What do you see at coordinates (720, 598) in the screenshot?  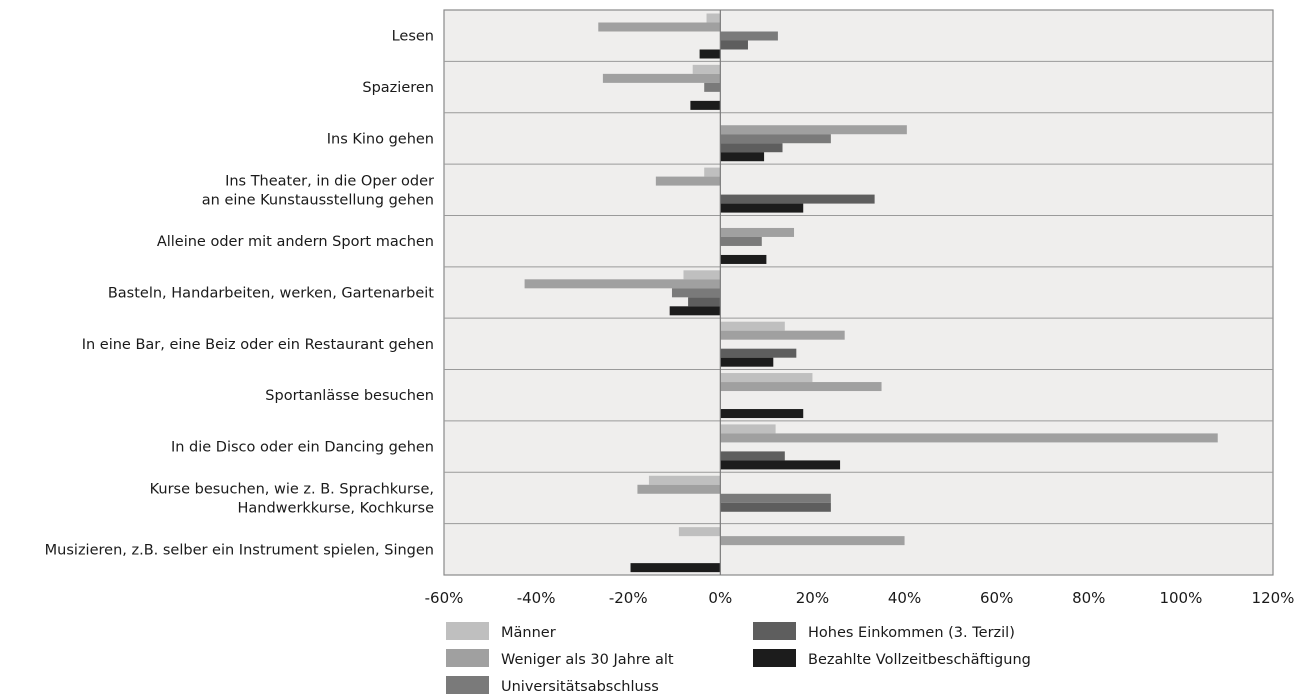 I see `x-tick-label: 0%` at bounding box center [720, 598].